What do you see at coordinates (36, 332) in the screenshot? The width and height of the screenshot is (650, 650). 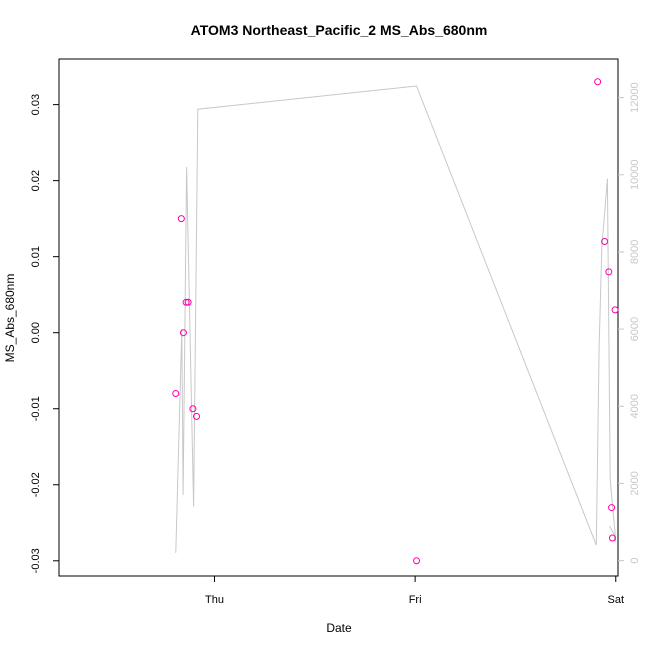 I see `y-tick-label: 0.00` at bounding box center [36, 332].